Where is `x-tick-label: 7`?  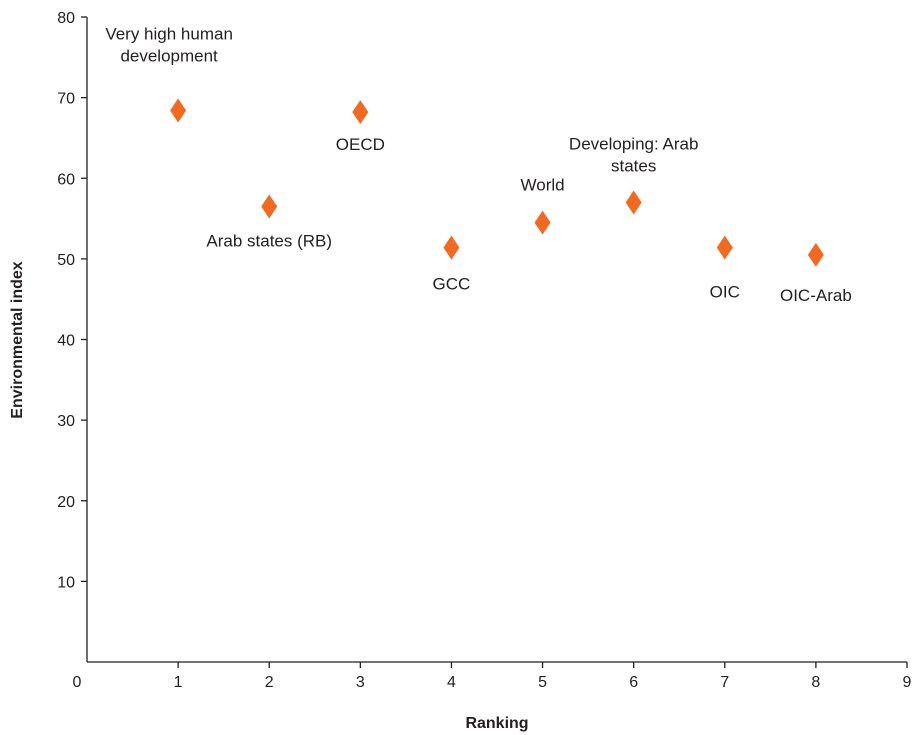 x-tick-label: 7 is located at coordinates (724, 682).